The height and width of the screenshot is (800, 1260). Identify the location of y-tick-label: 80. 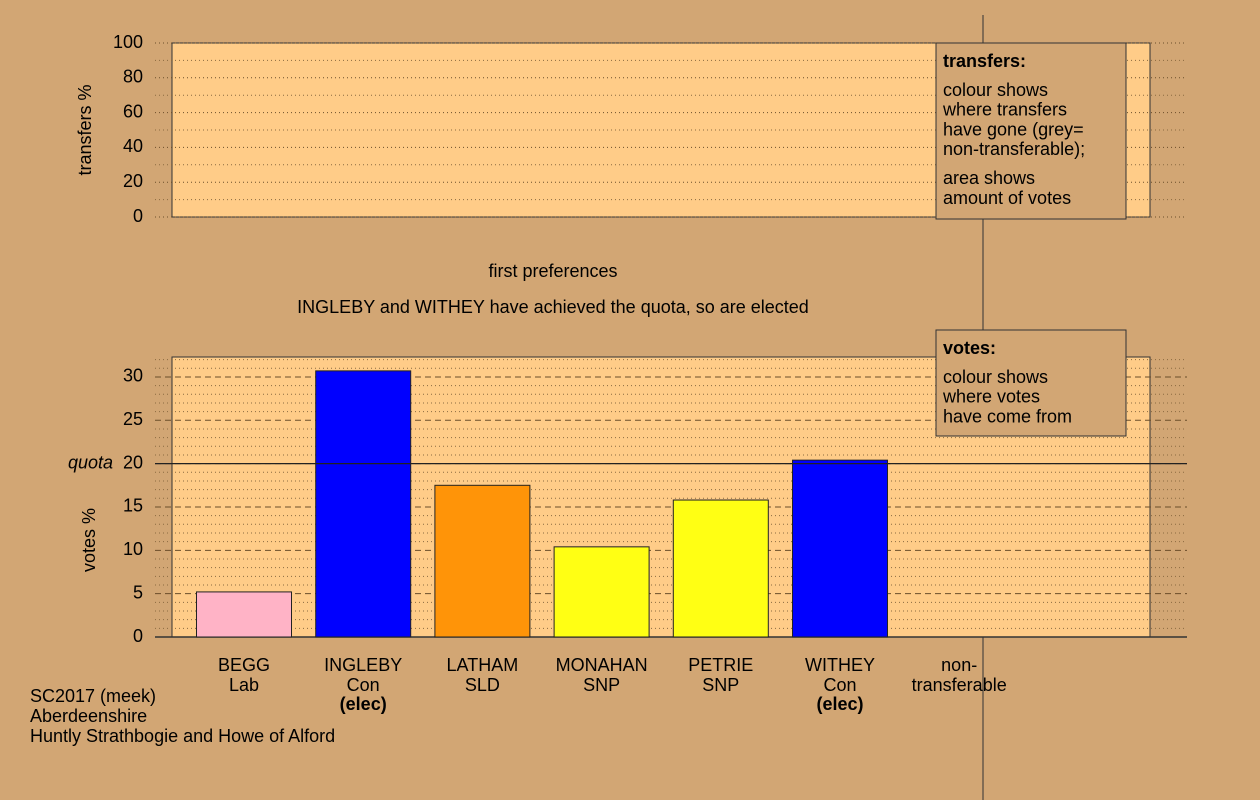
(133, 77).